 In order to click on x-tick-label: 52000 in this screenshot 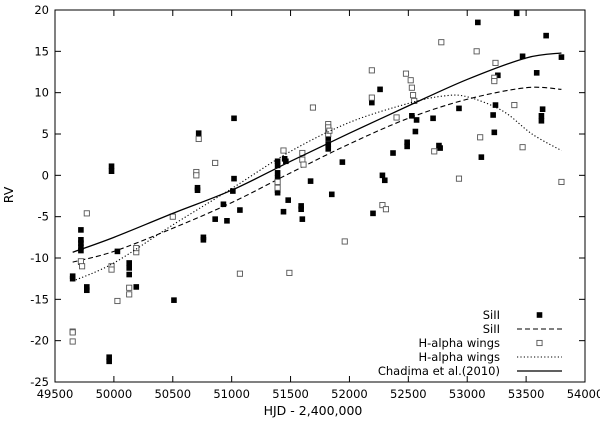, I will do `click(349, 394)`.